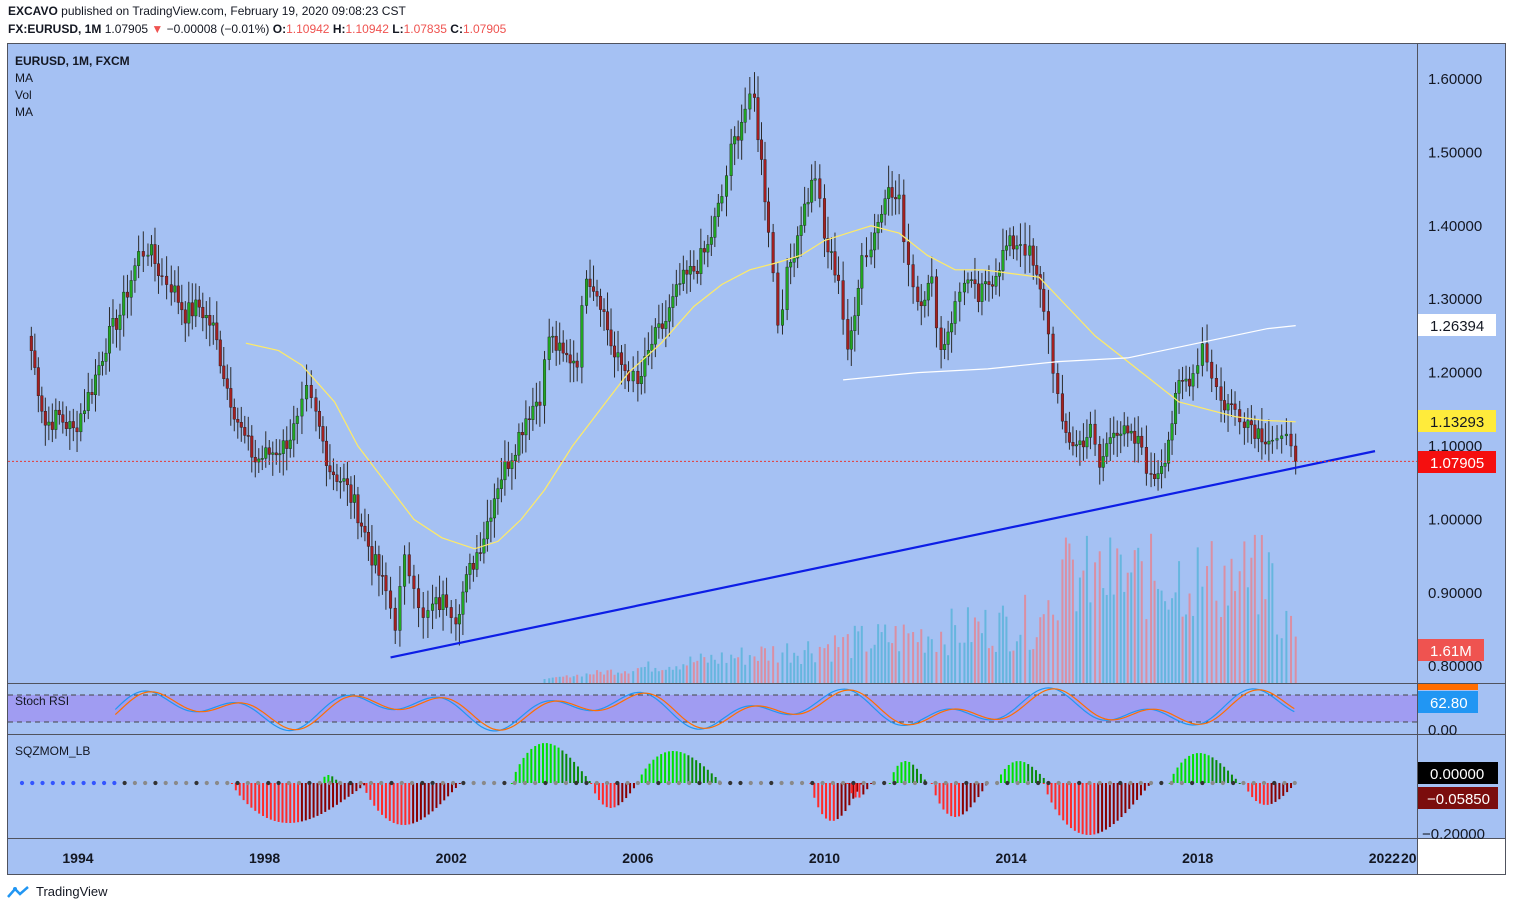 The height and width of the screenshot is (912, 1513). Describe the element at coordinates (23, 95) in the screenshot. I see `legend-vol: Vol` at that location.